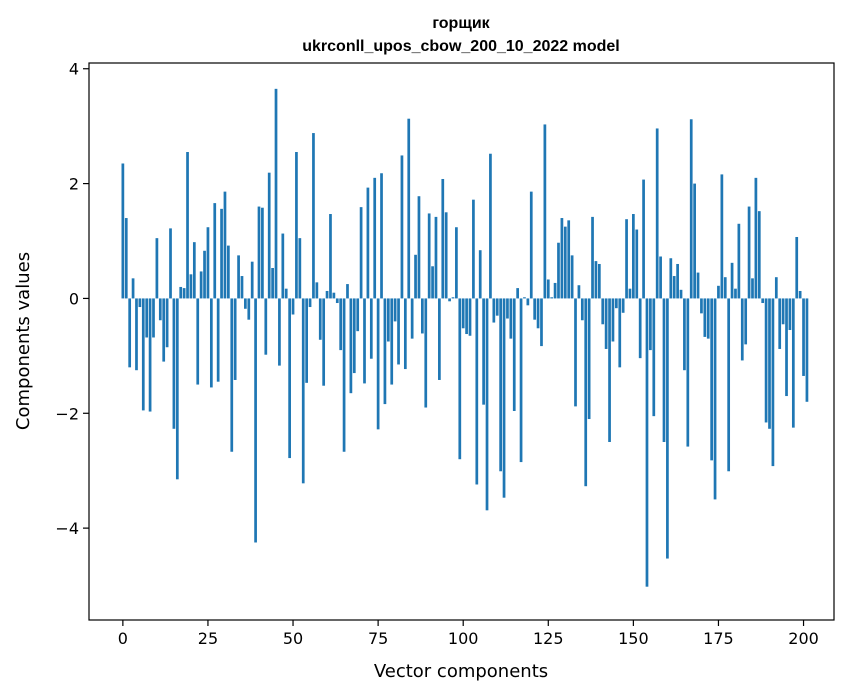 The image size is (847, 696). Describe the element at coordinates (67, 528) in the screenshot. I see `y-tick-label: −4` at that location.